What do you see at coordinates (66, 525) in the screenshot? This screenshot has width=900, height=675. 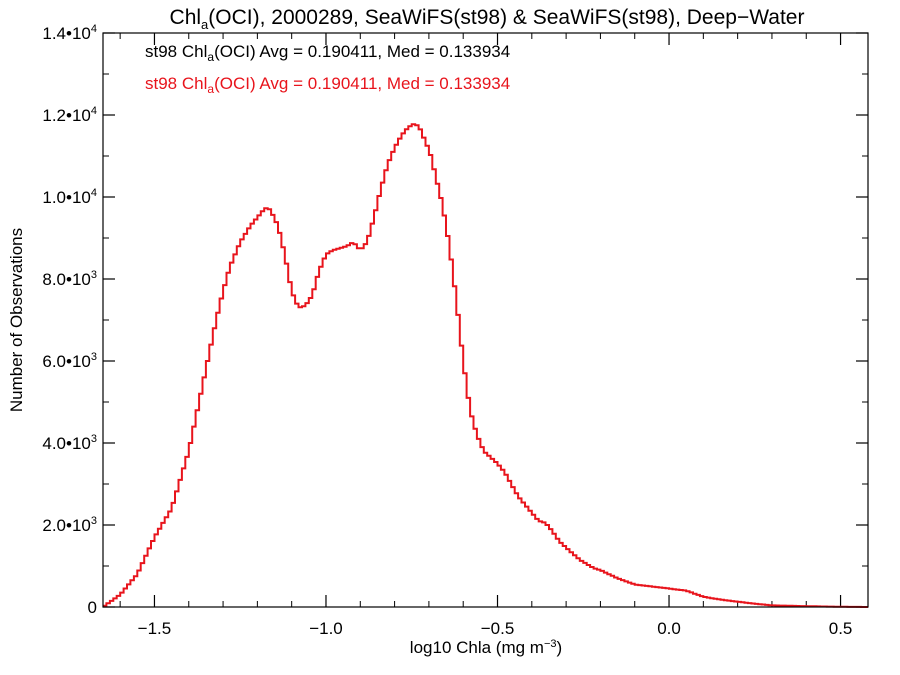 I see `y-tick-label-base: 2.0•10` at bounding box center [66, 525].